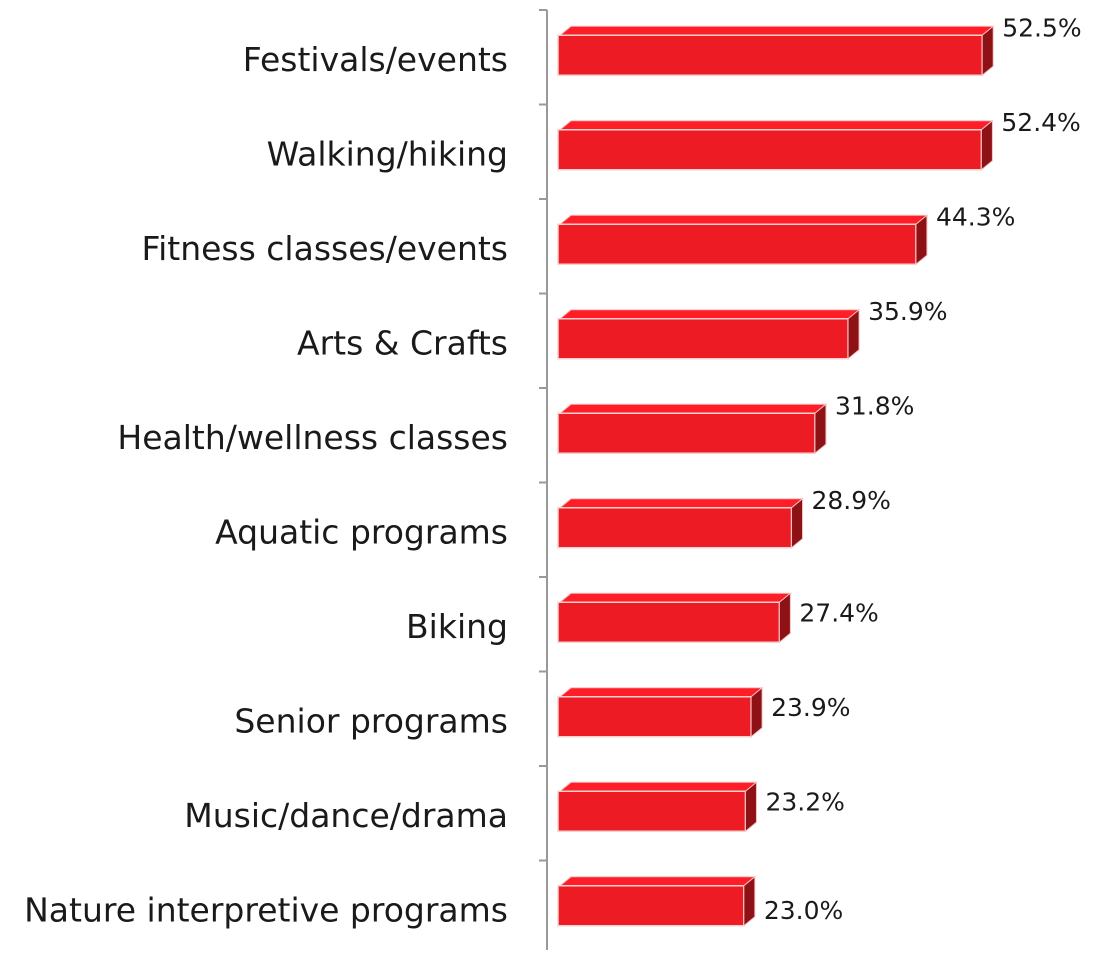  What do you see at coordinates (851, 500) in the screenshot?
I see `data-label: 28.9%` at bounding box center [851, 500].